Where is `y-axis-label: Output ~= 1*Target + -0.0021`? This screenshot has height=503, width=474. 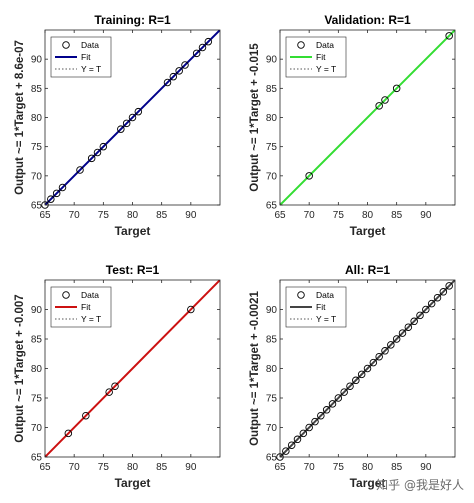 y-axis-label: Output ~= 1*Target + -0.0021 is located at coordinates (255, 368).